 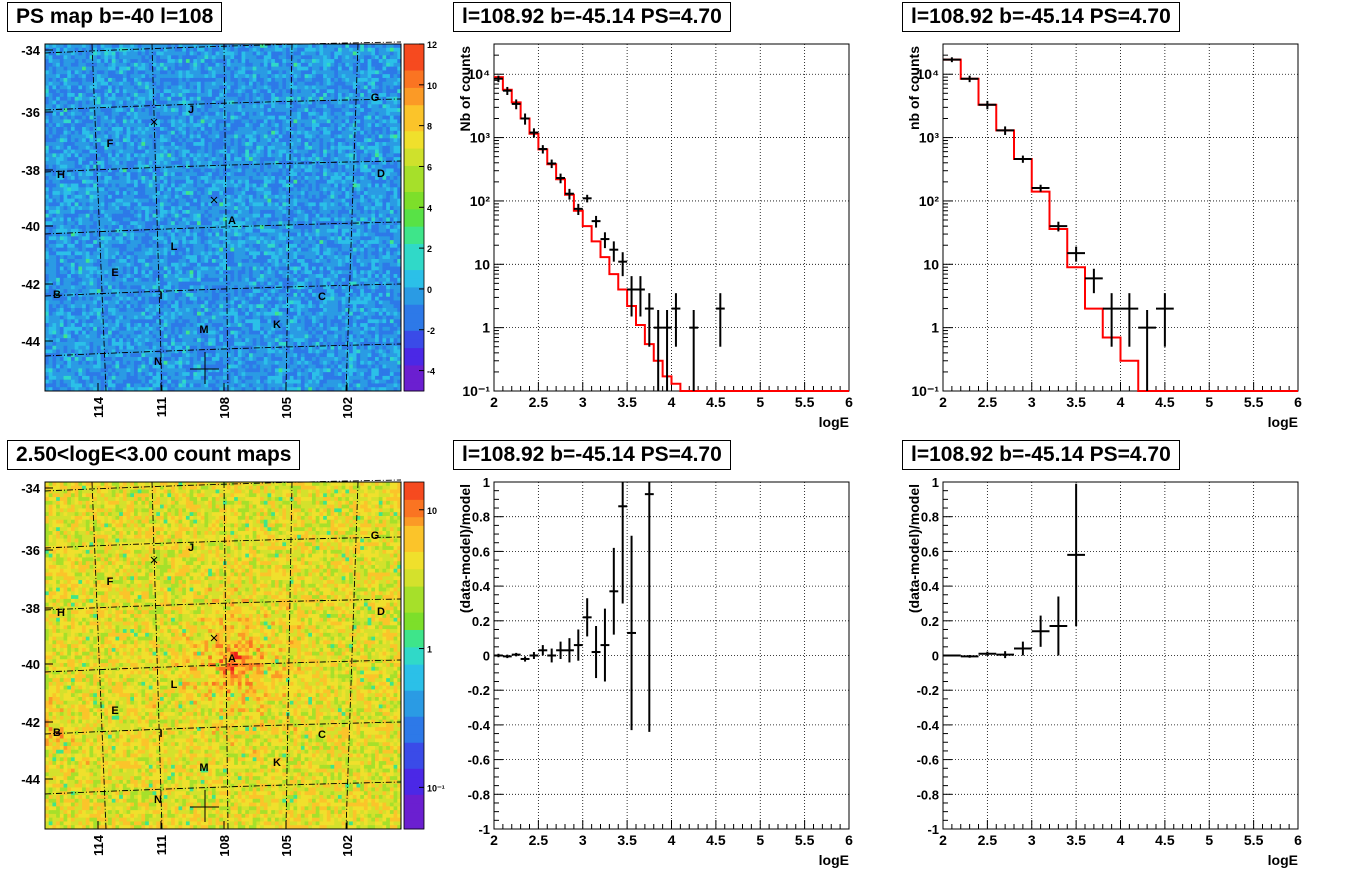 What do you see at coordinates (31, 341) in the screenshot?
I see `y-tick-label: -44` at bounding box center [31, 341].